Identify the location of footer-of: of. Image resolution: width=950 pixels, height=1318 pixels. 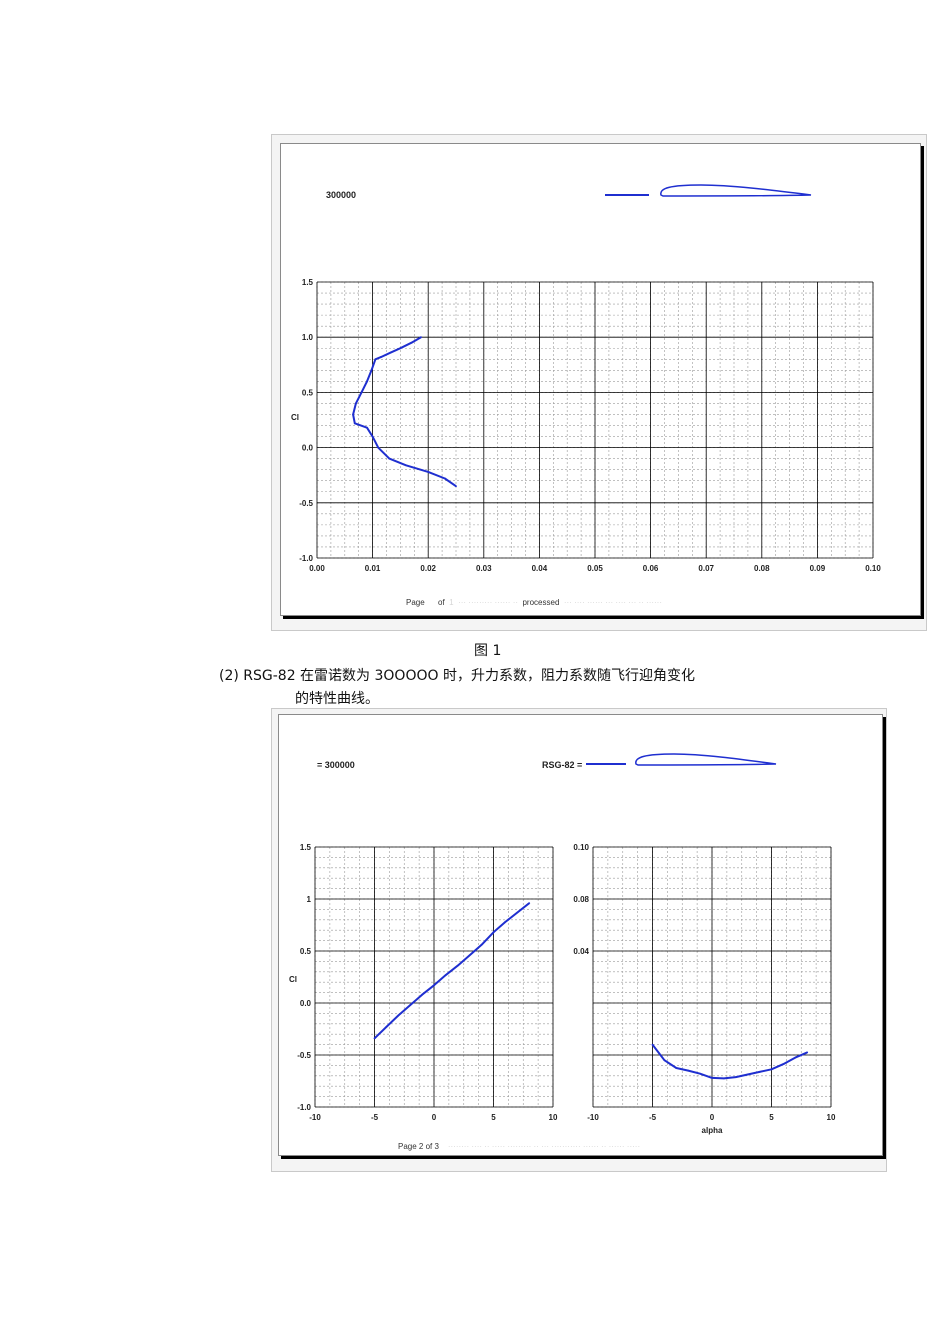
(441, 602).